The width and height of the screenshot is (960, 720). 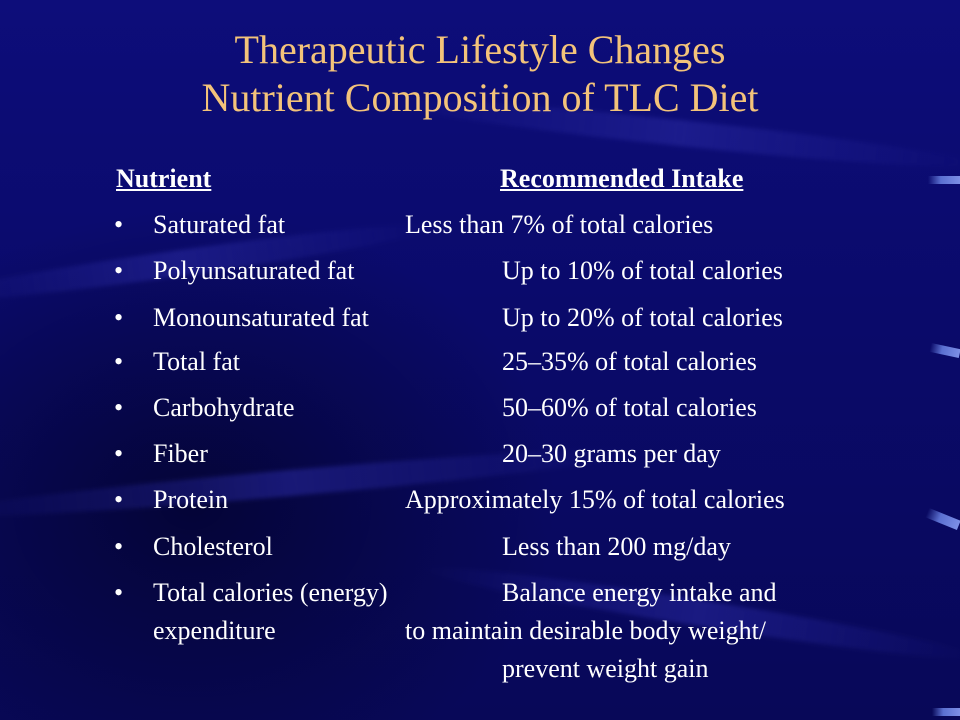 What do you see at coordinates (480, 97) in the screenshot?
I see `title-line-2: Nutrient Composition of TLC Diet` at bounding box center [480, 97].